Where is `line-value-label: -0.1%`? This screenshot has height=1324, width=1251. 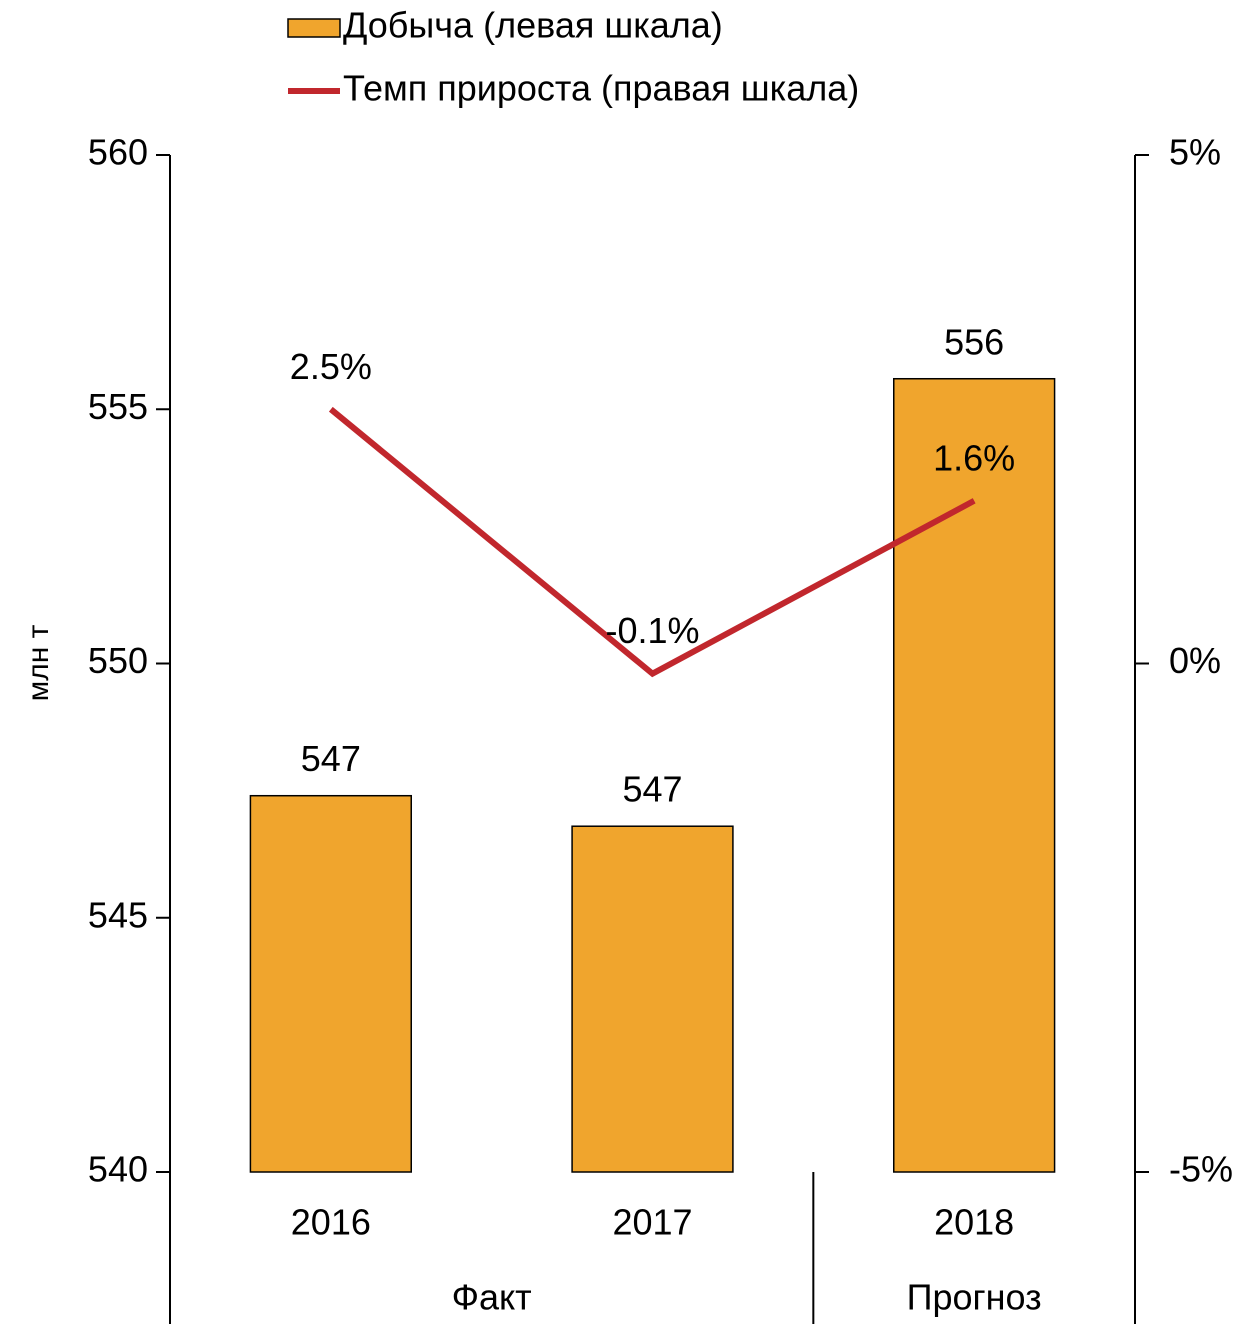 line-value-label: -0.1% is located at coordinates (652, 630).